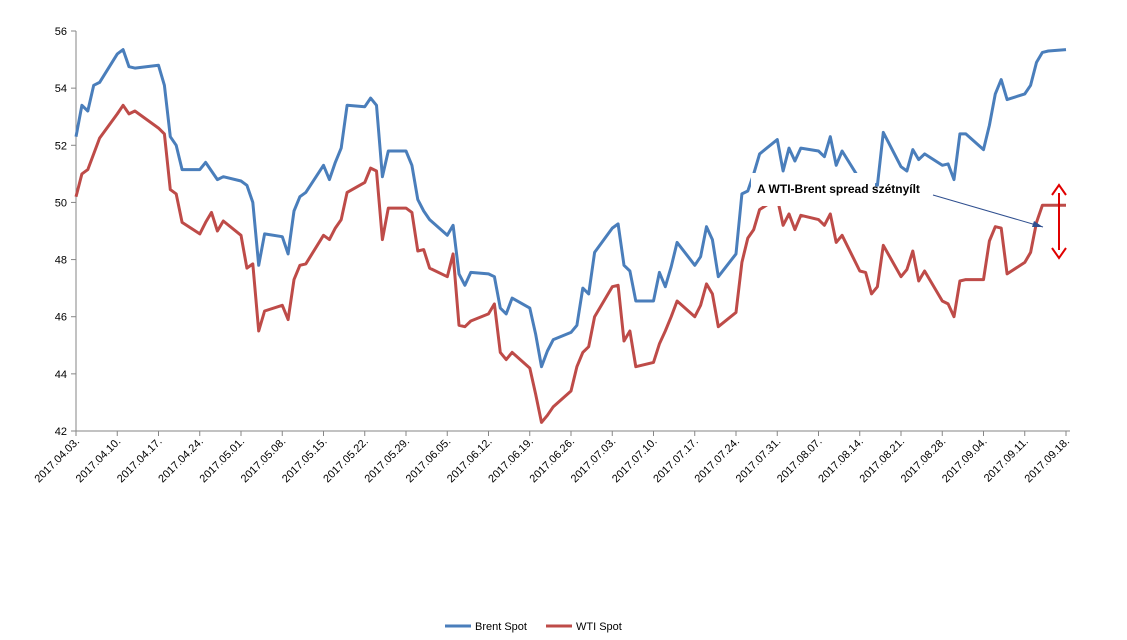 The image size is (1127, 640). I want to click on annotation-background, so click(813, 189).